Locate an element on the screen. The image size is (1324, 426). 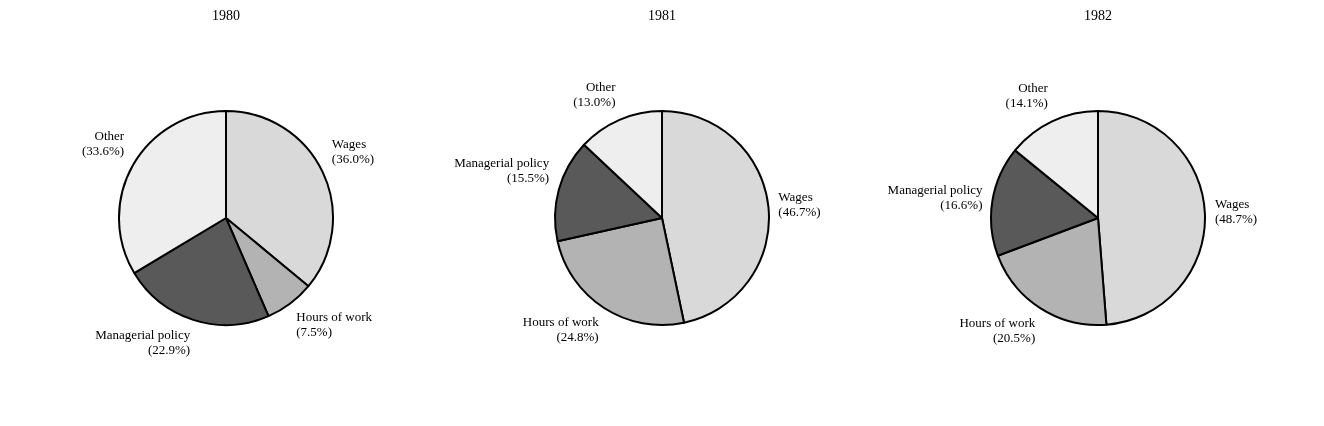
slice-label: Wages (36.0%) is located at coordinates (353, 151).